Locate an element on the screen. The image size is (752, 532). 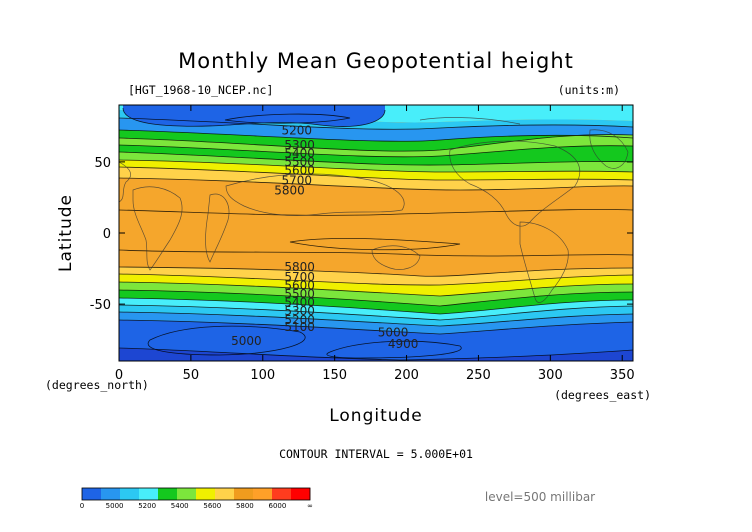
colorbar-tick-label: 5800 is located at coordinates (245, 506).